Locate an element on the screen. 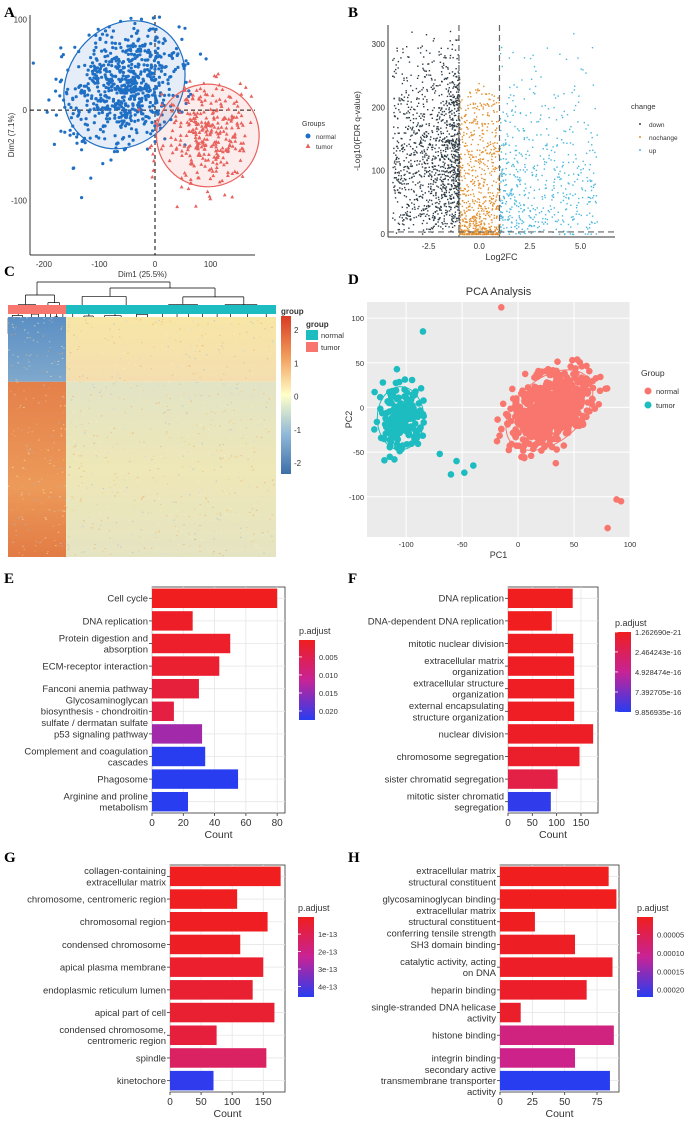 The height and width of the screenshot is (1121, 689). b-x-tick-label: 0.0 is located at coordinates (480, 246).